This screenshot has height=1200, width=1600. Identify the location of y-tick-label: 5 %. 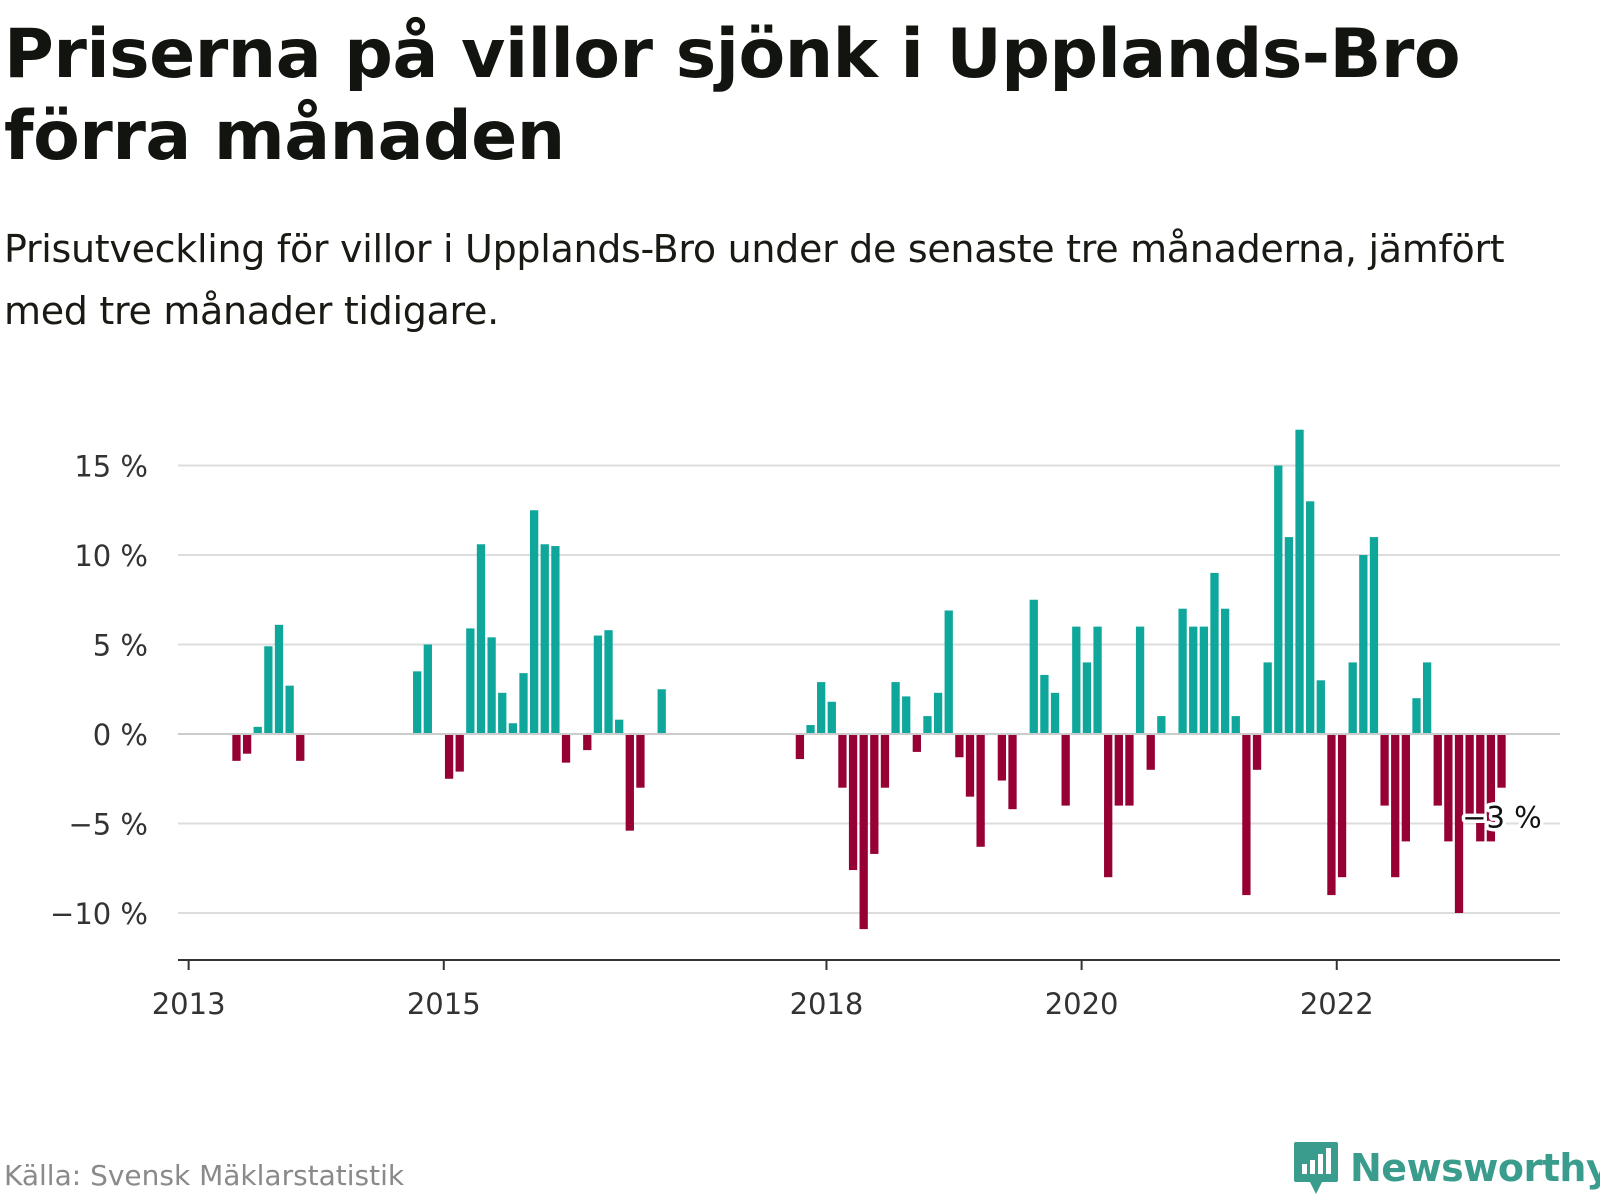
(120, 646).